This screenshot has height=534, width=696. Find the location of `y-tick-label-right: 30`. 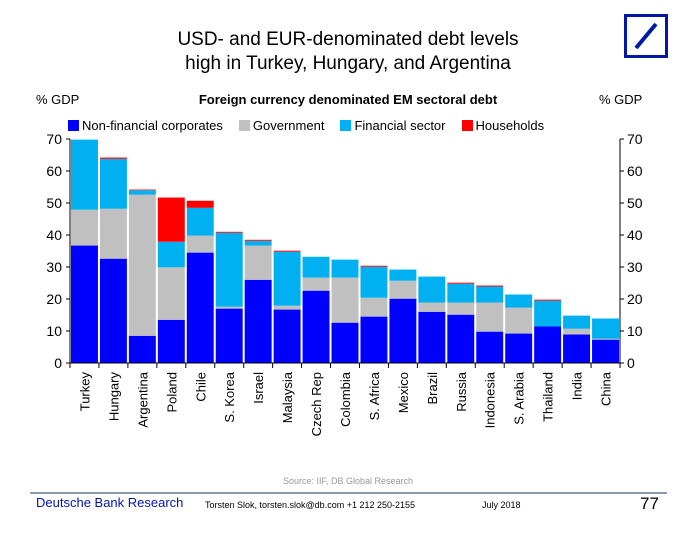

y-tick-label-right: 30 is located at coordinates (635, 267).